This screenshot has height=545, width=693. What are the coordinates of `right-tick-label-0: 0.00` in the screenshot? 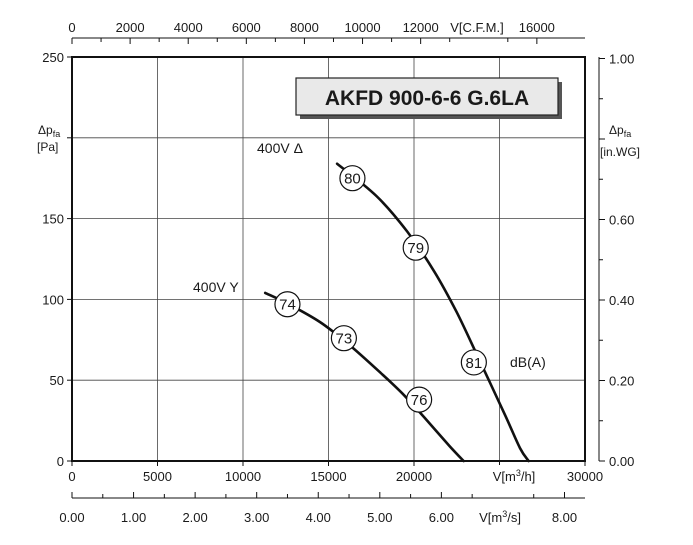 It's located at (621, 461).